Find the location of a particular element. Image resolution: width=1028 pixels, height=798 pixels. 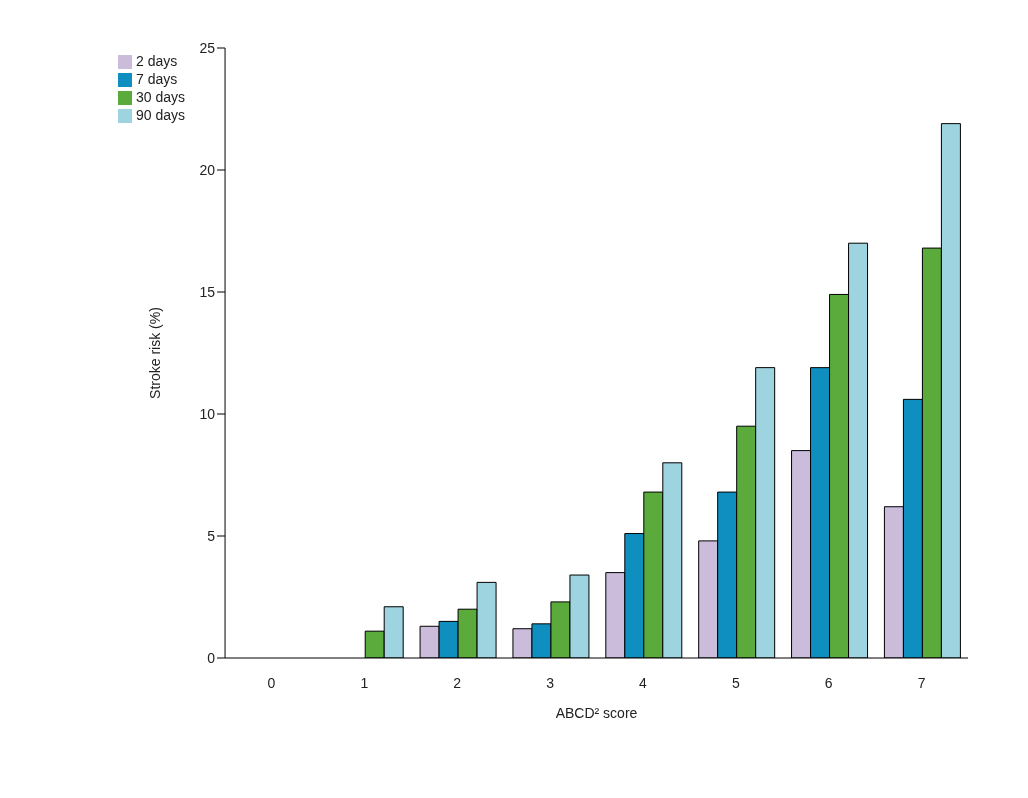

y-tick-label: 15 is located at coordinates (207, 291).